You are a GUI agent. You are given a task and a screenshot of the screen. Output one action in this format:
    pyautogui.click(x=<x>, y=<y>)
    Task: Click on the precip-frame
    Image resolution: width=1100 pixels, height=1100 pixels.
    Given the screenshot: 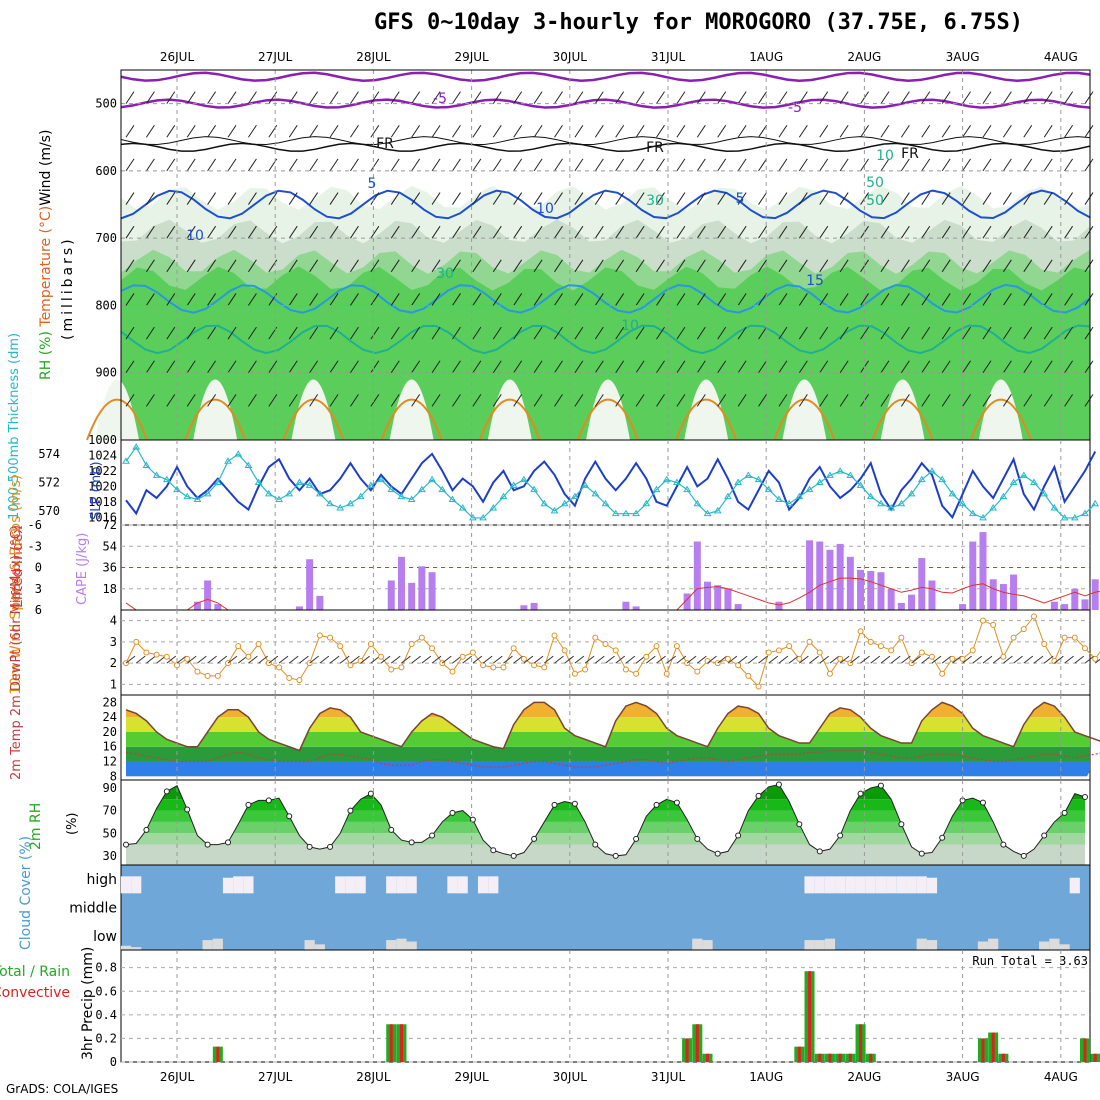 What is the action you would take?
    pyautogui.click(x=605, y=1006)
    